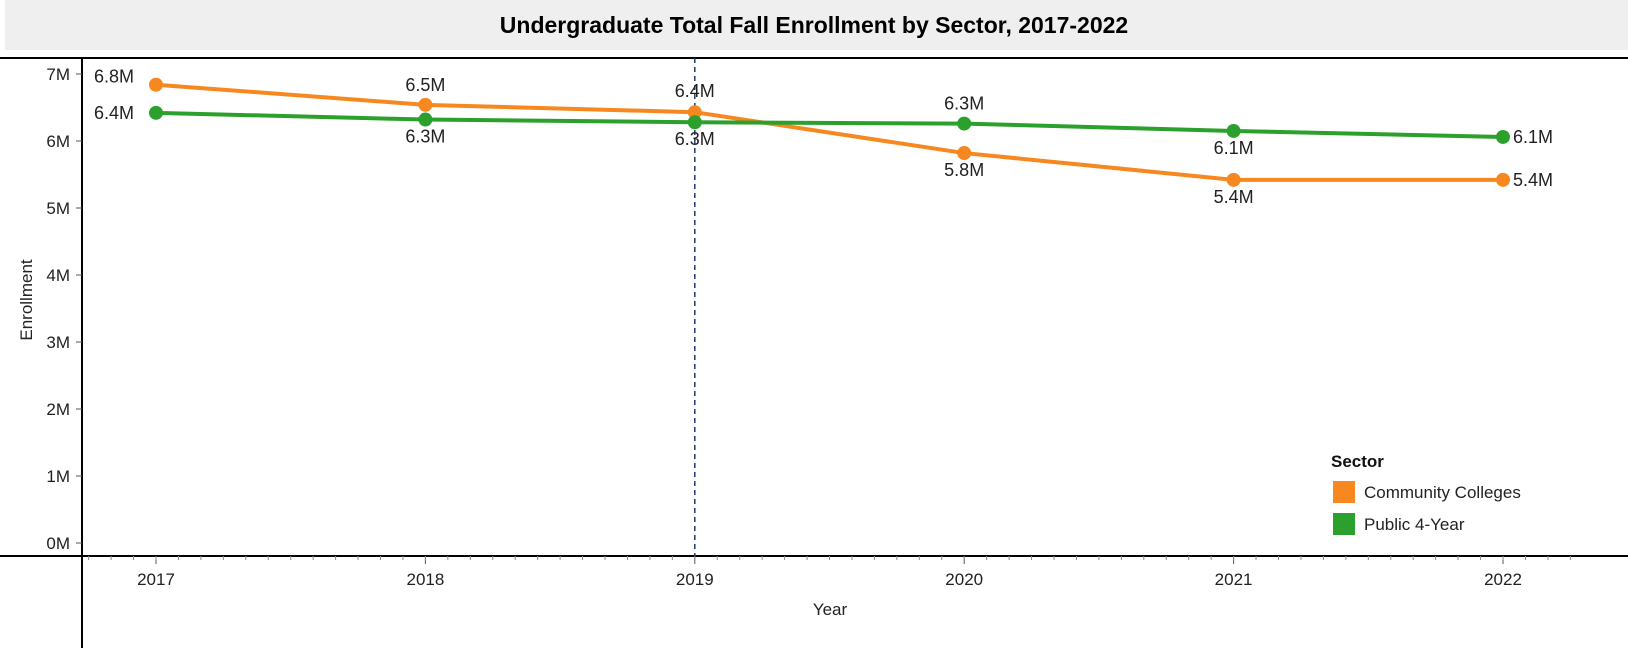 This screenshot has height=648, width=1628. I want to click on legend-label: Public 4-Year, so click(1414, 524).